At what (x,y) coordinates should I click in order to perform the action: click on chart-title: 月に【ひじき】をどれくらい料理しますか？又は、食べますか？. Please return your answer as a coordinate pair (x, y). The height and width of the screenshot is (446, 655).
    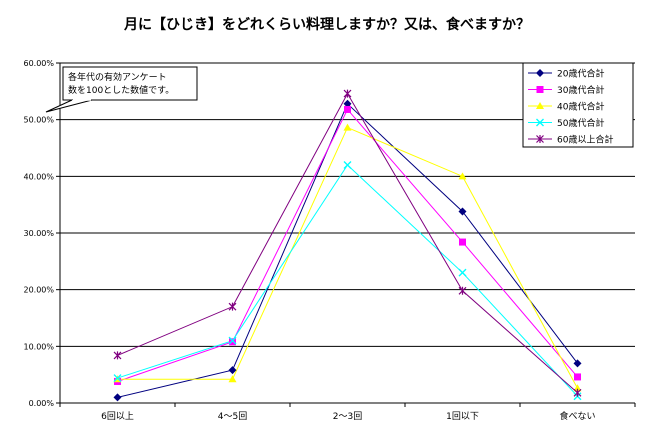
    Looking at the image, I should click on (326, 24).